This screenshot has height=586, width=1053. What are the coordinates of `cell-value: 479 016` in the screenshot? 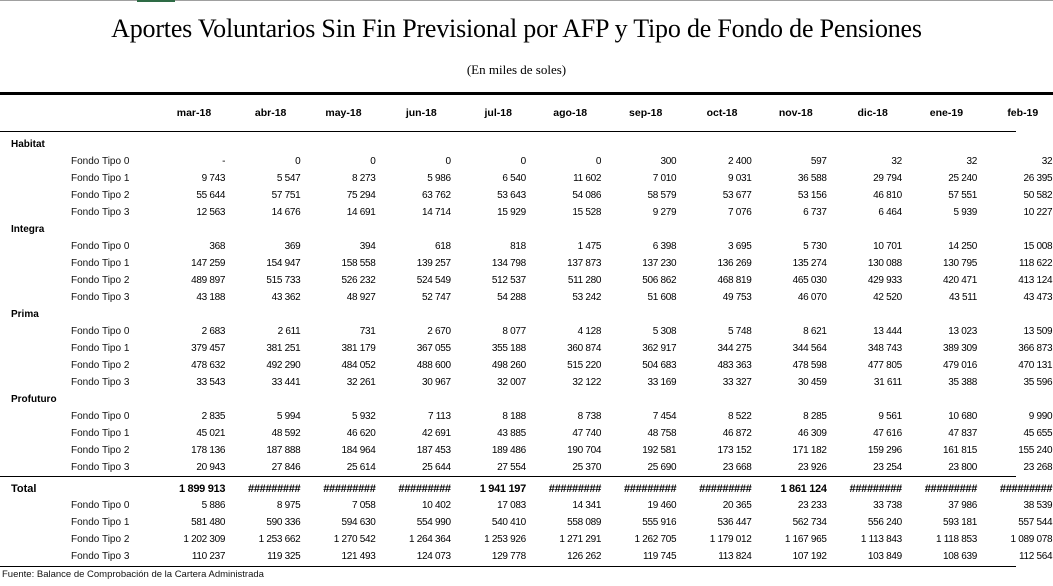 It's located at (960, 365).